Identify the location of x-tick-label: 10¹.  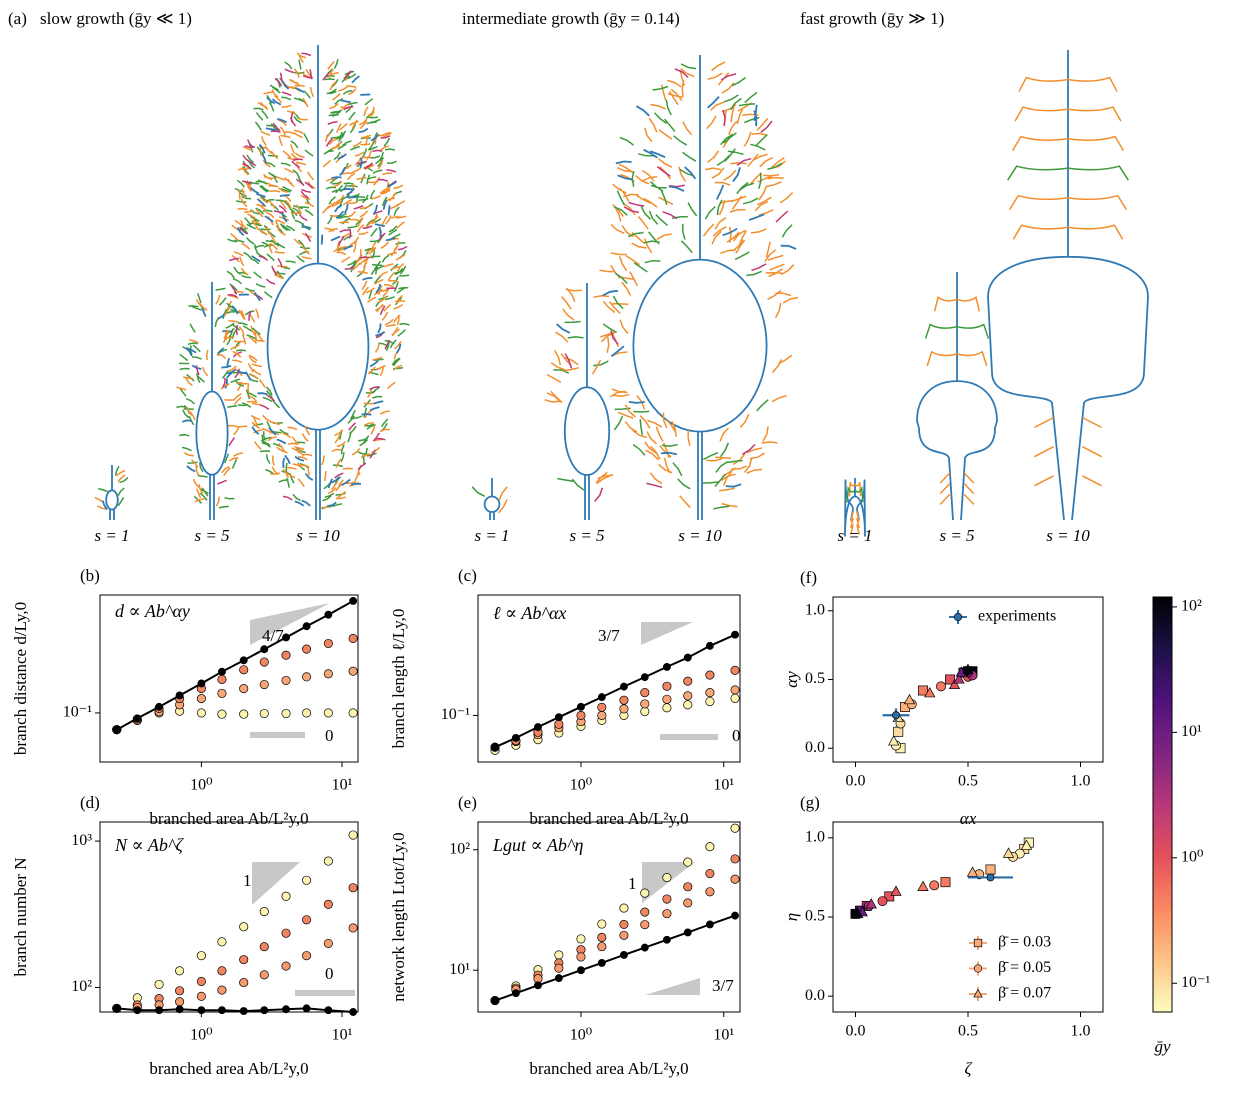
(342, 785).